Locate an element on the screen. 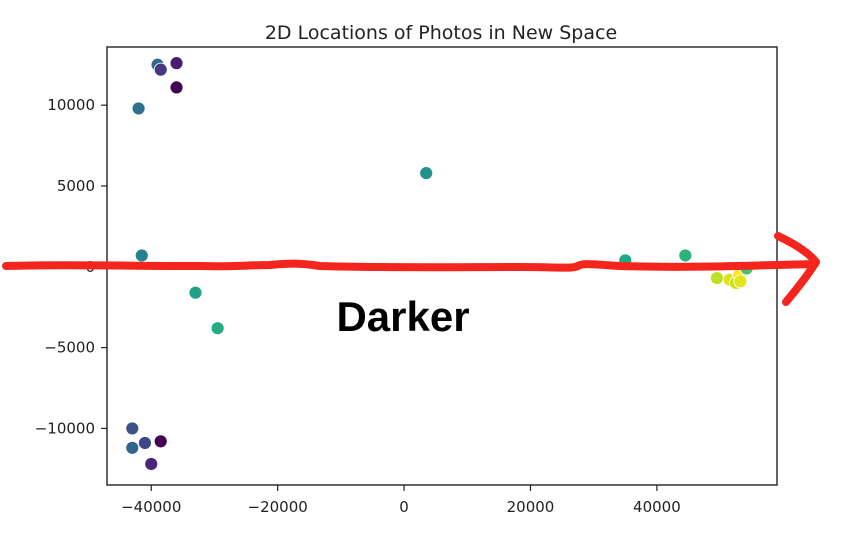 The height and width of the screenshot is (546, 842). y-tick-label: −10000 is located at coordinates (65, 428).